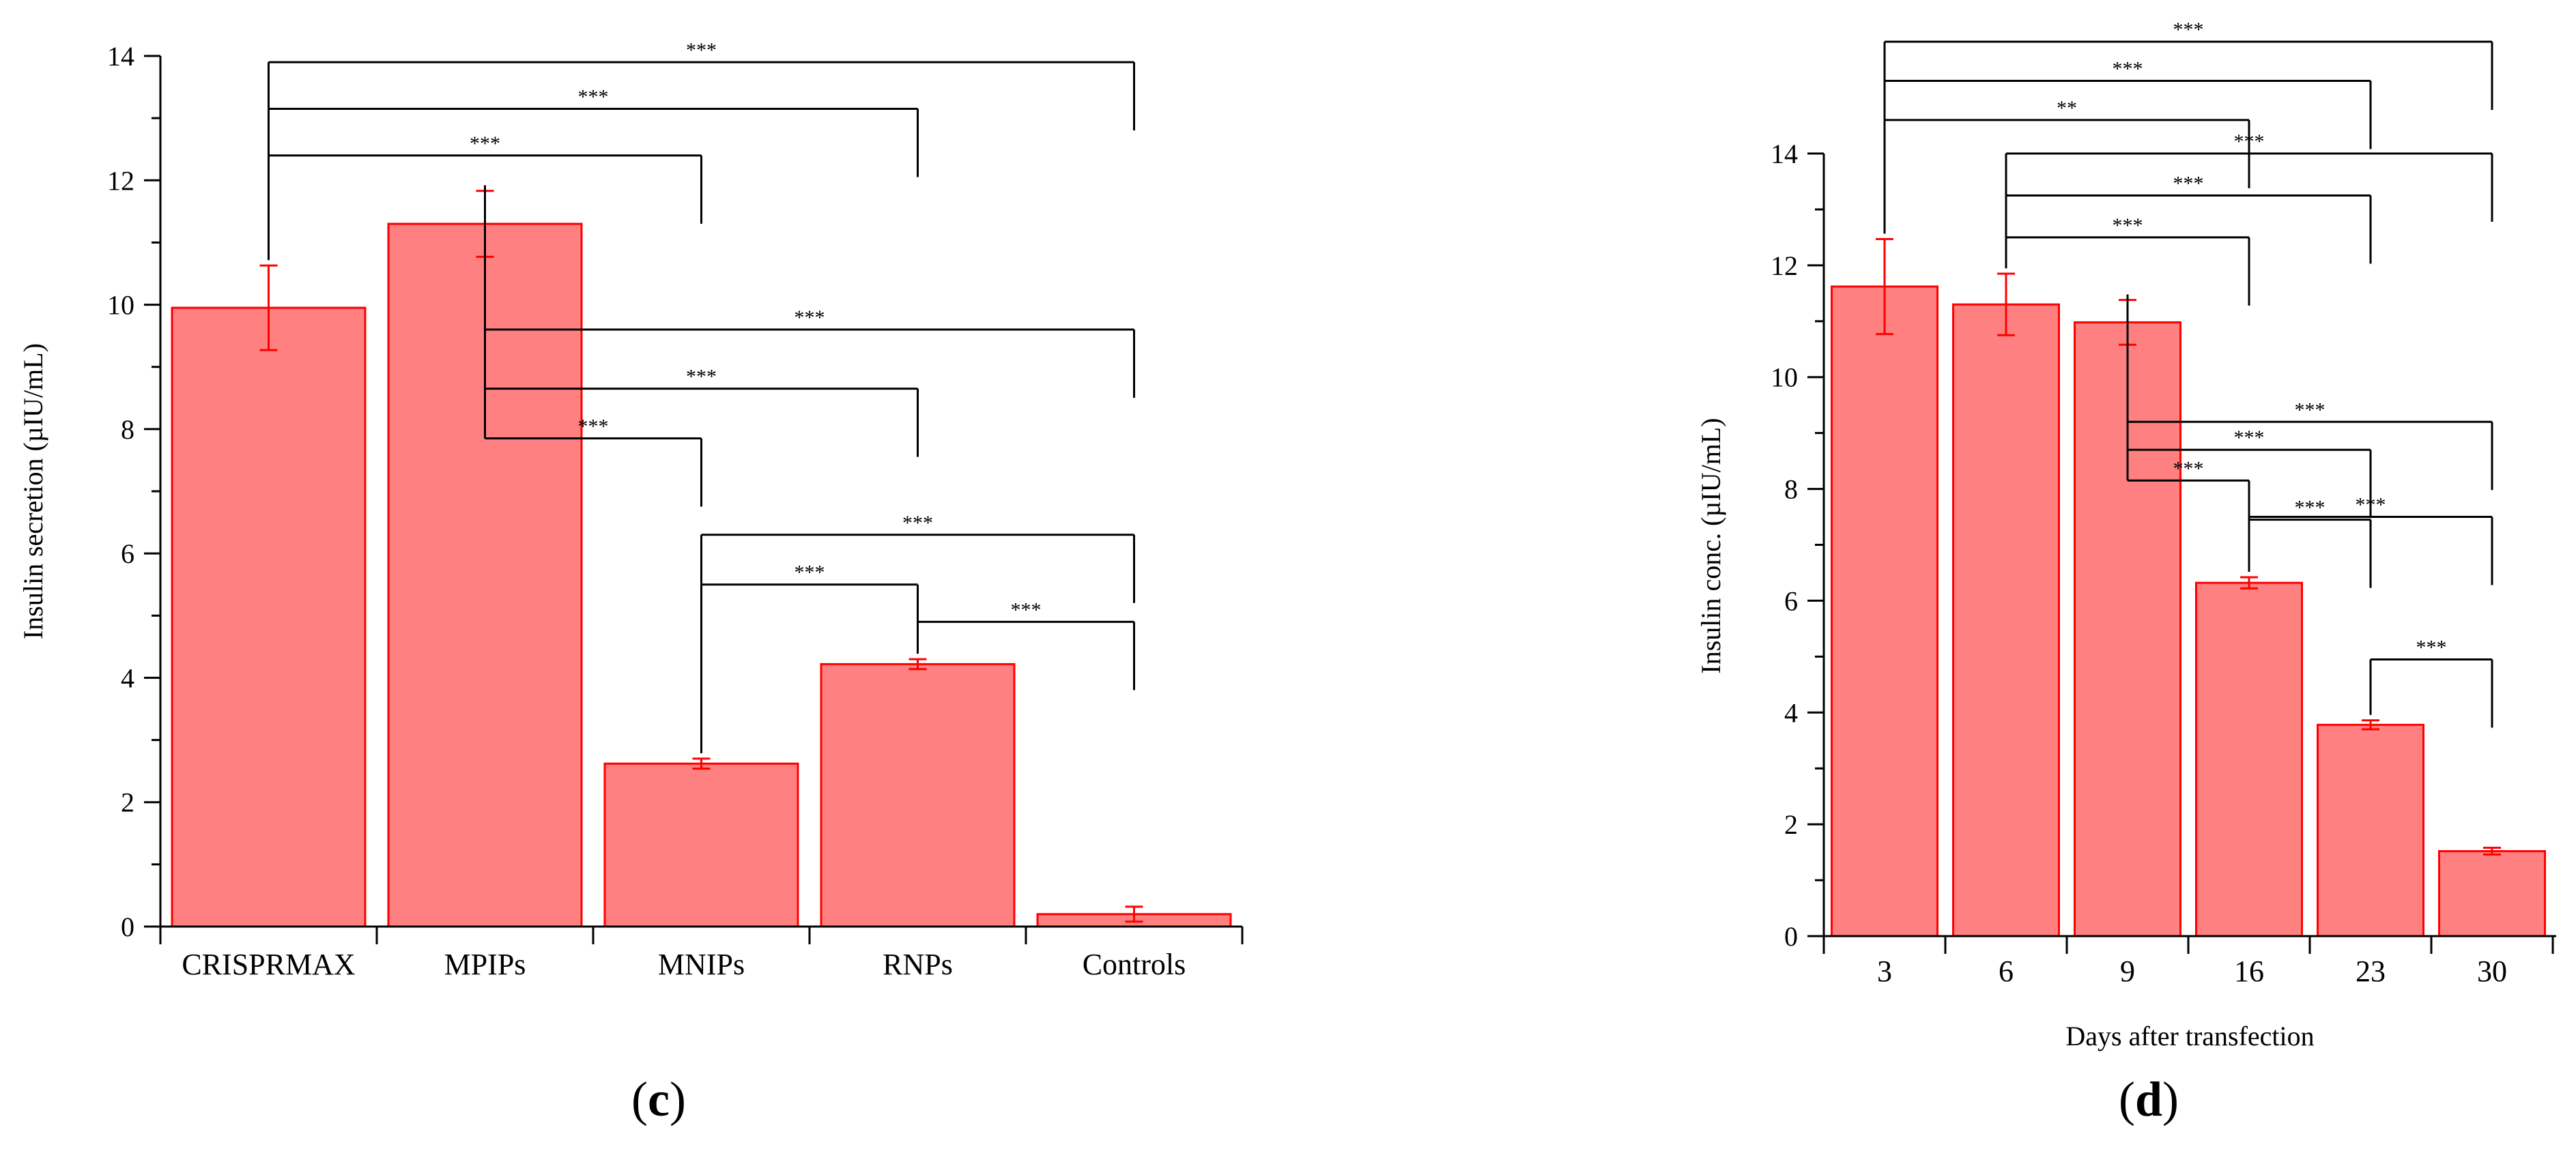 The height and width of the screenshot is (1149, 2576). Describe the element at coordinates (701, 764) in the screenshot. I see `error-bar-MNIPs` at that location.